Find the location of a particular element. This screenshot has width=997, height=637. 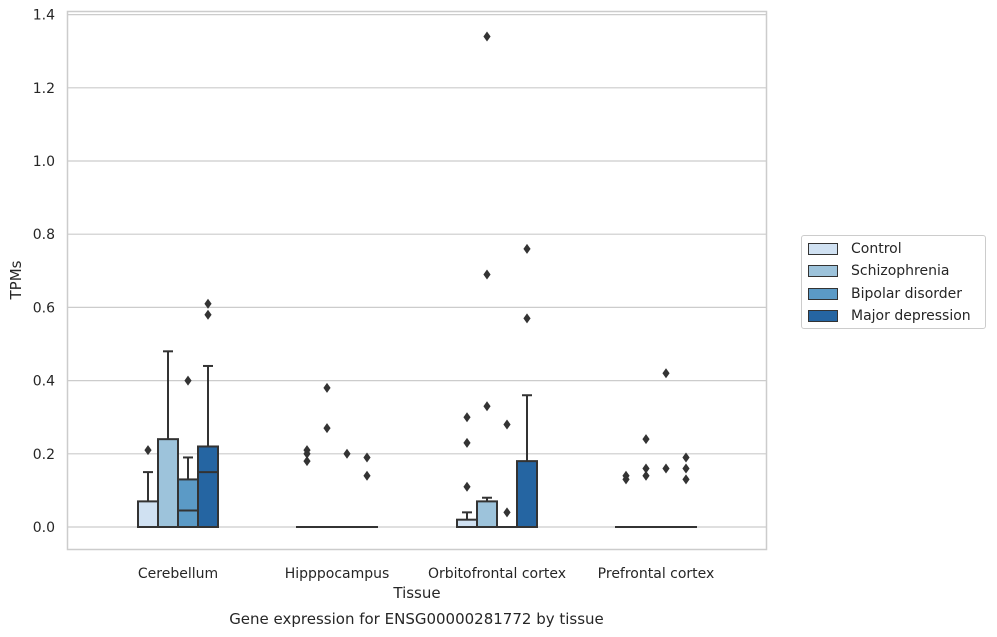

x-axis-label: Tissue is located at coordinates (416, 593).